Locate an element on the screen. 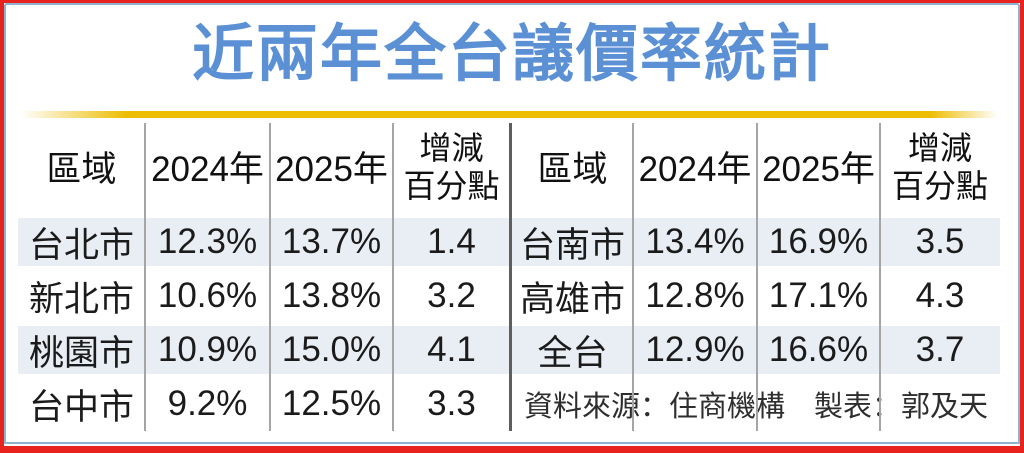  cell-delta: 3.2 is located at coordinates (451, 295).